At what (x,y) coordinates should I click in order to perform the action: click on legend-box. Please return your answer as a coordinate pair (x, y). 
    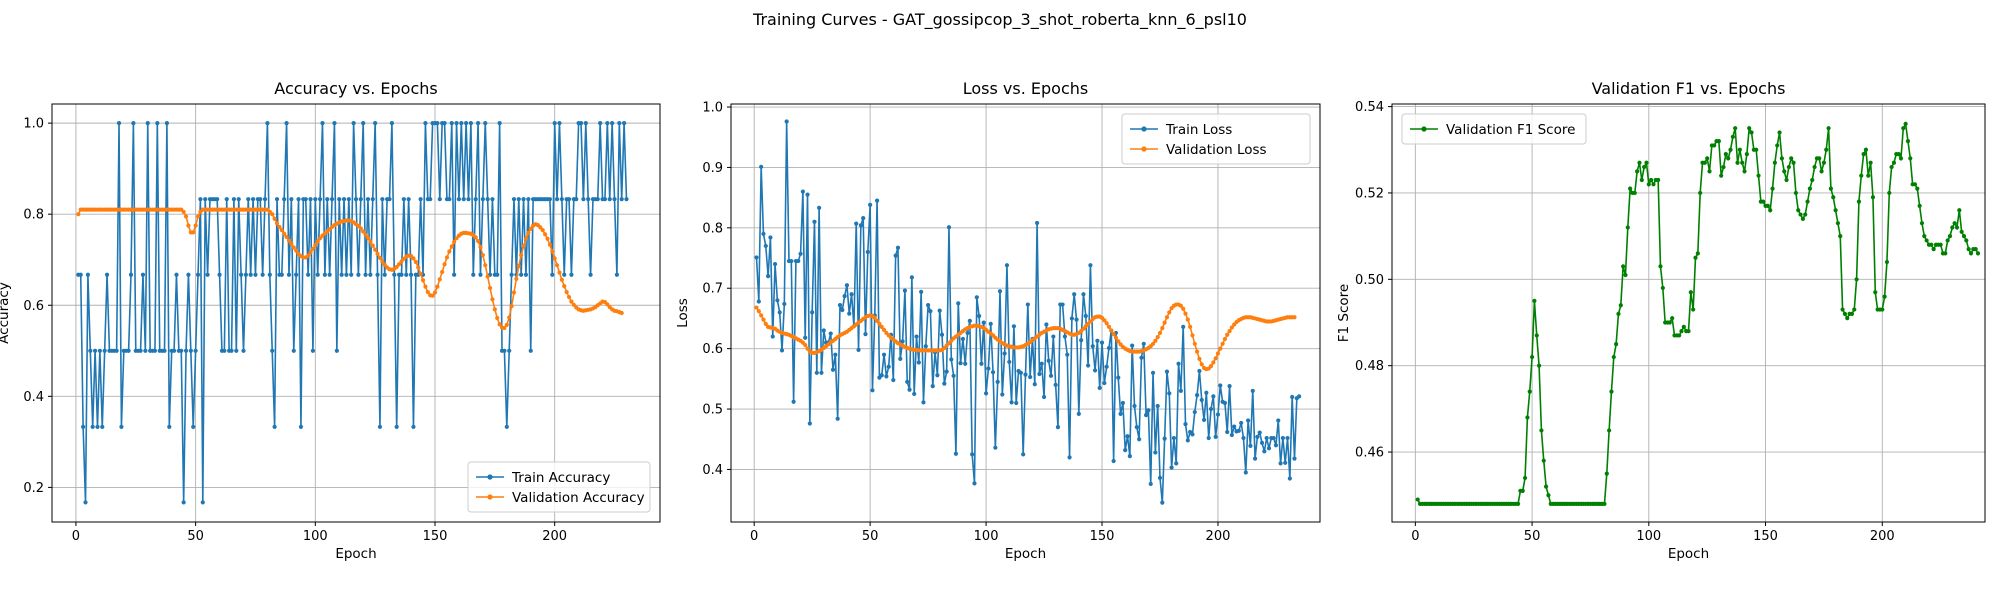
    Looking at the image, I should click on (559, 487).